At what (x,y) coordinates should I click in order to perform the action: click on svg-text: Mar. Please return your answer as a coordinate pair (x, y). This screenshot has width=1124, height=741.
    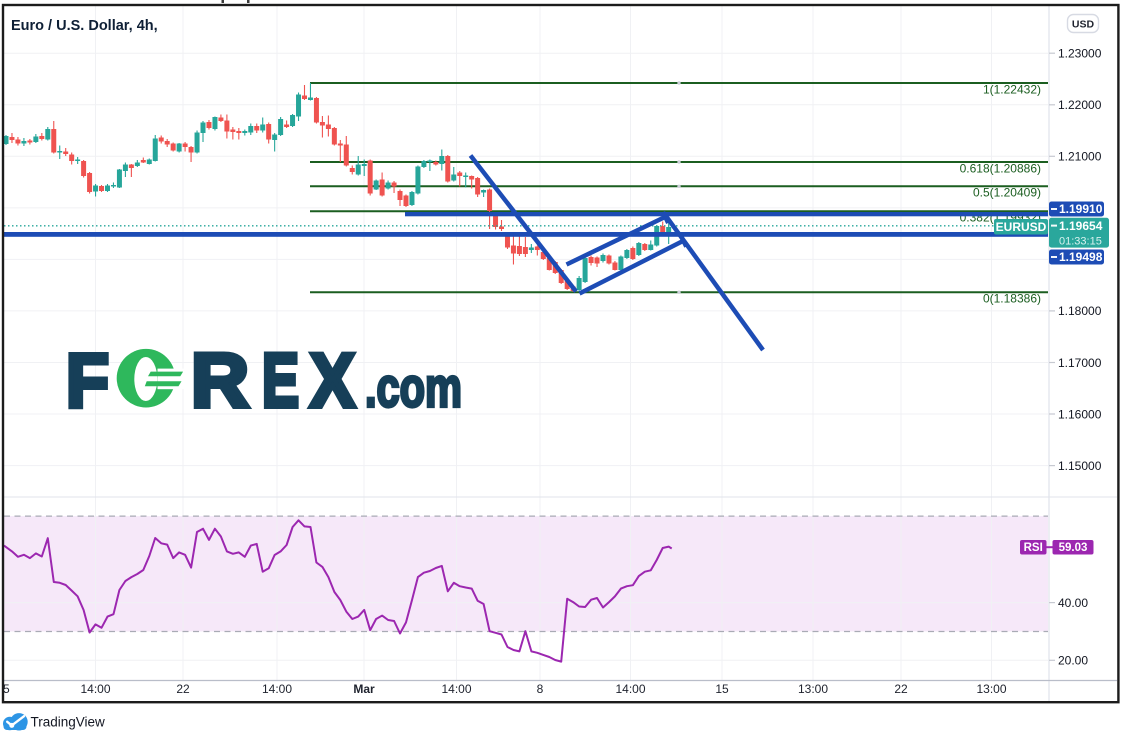
    Looking at the image, I should click on (364, 689).